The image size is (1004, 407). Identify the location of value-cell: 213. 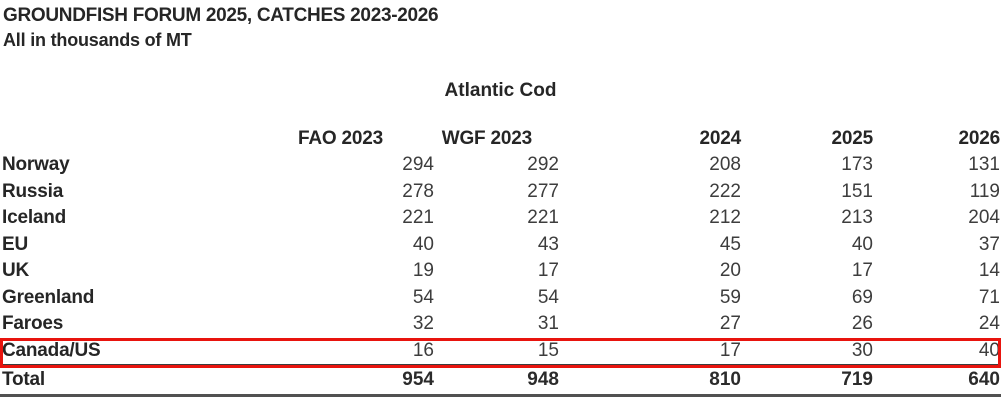
(857, 217).